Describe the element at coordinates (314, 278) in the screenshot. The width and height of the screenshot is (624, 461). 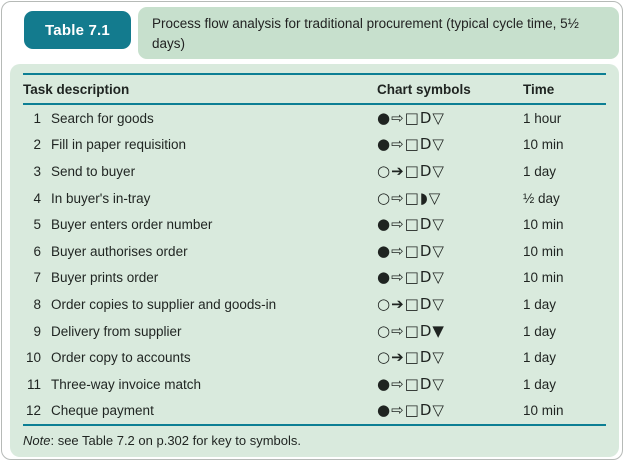
I see `table-row: 7 Buyer prints order ●⇨□D▽ 10 min` at that location.